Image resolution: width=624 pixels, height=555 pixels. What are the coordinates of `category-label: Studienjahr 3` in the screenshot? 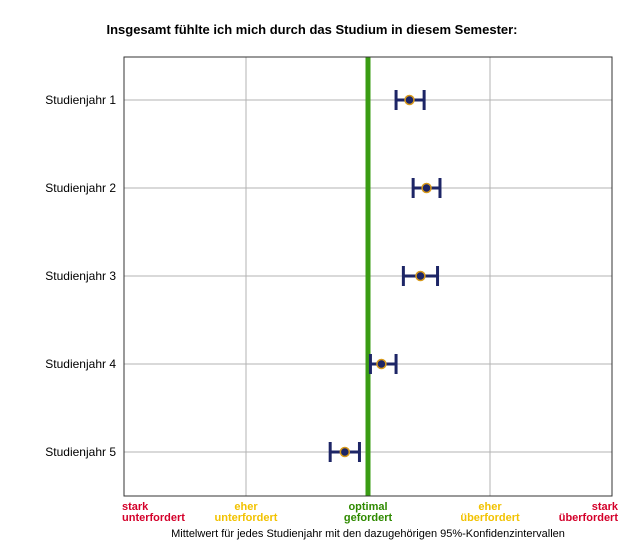 It's located at (80, 276).